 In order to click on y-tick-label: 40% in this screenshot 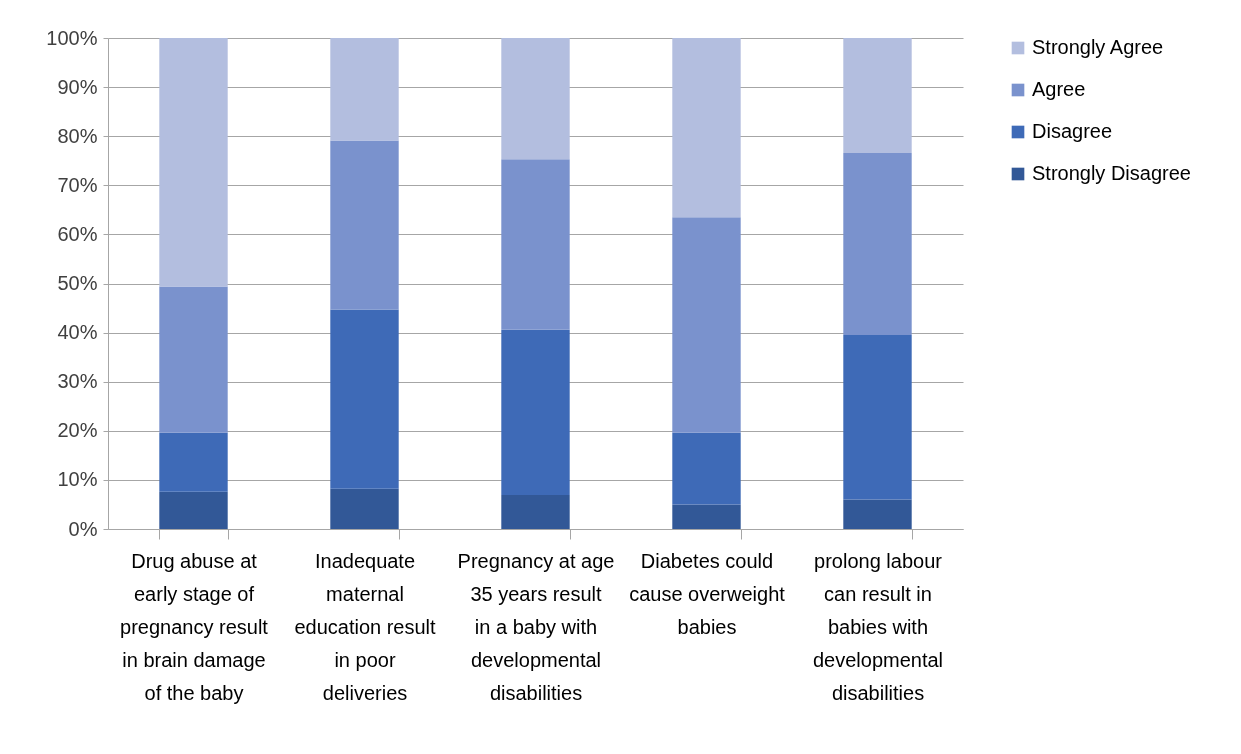, I will do `click(77, 332)`.